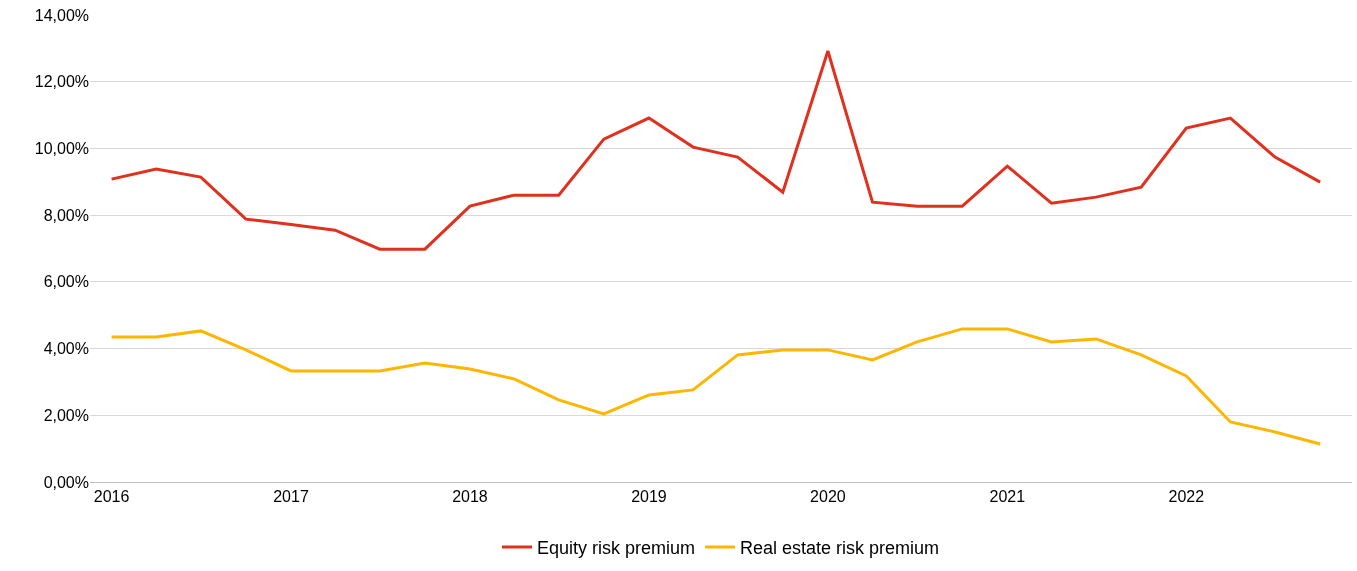  What do you see at coordinates (66, 282) in the screenshot?
I see `y-tick-label: 6,00%` at bounding box center [66, 282].